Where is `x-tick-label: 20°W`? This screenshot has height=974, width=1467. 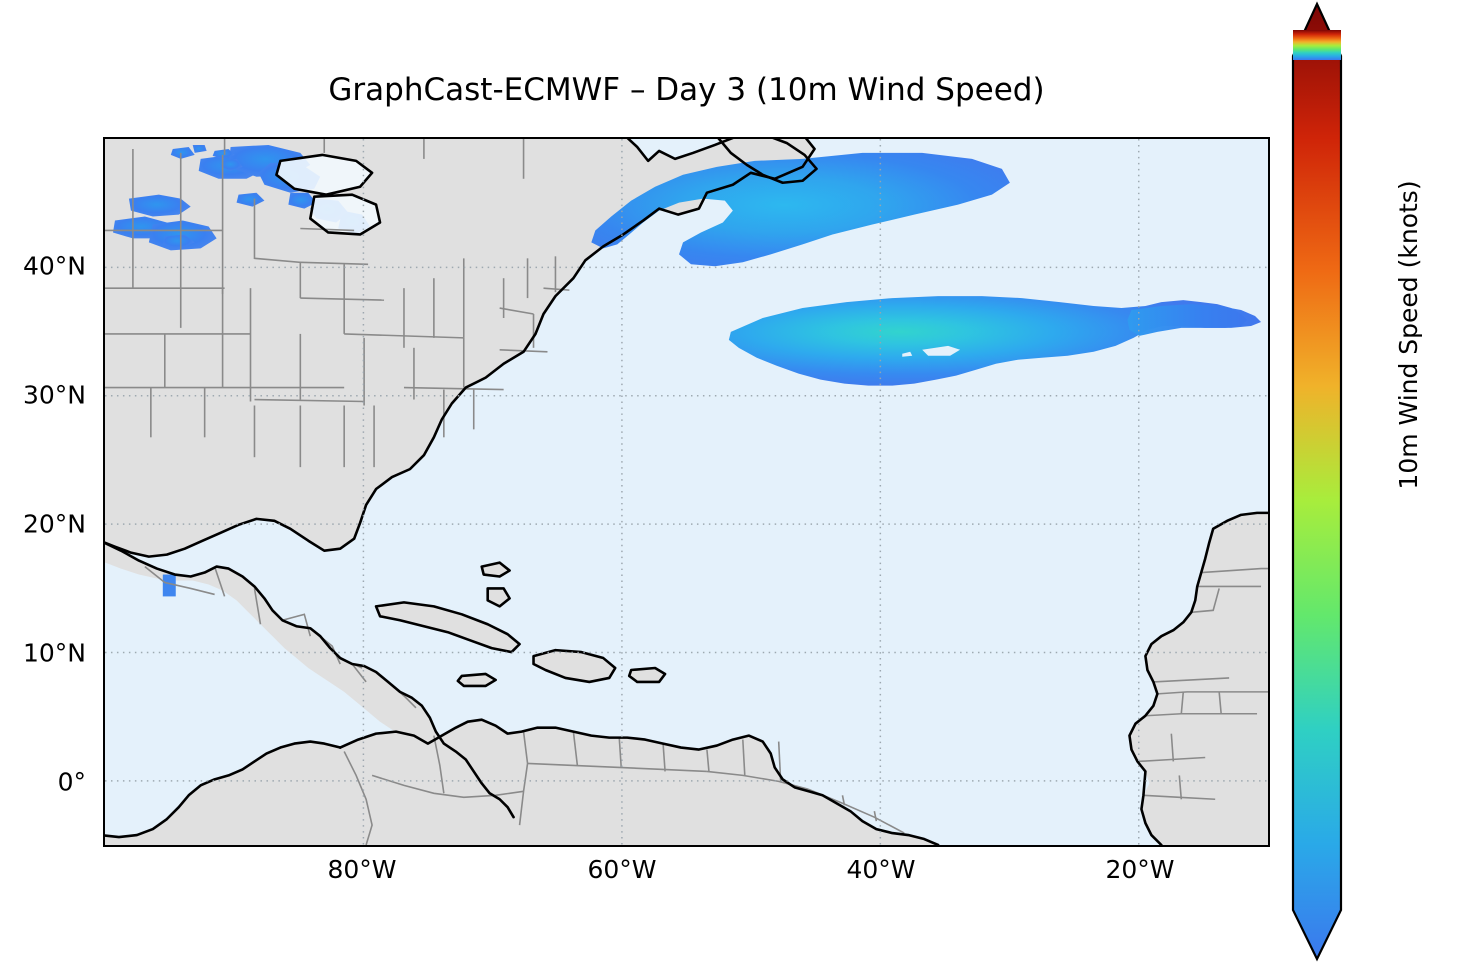 x-tick-label: 20°W is located at coordinates (1140, 869).